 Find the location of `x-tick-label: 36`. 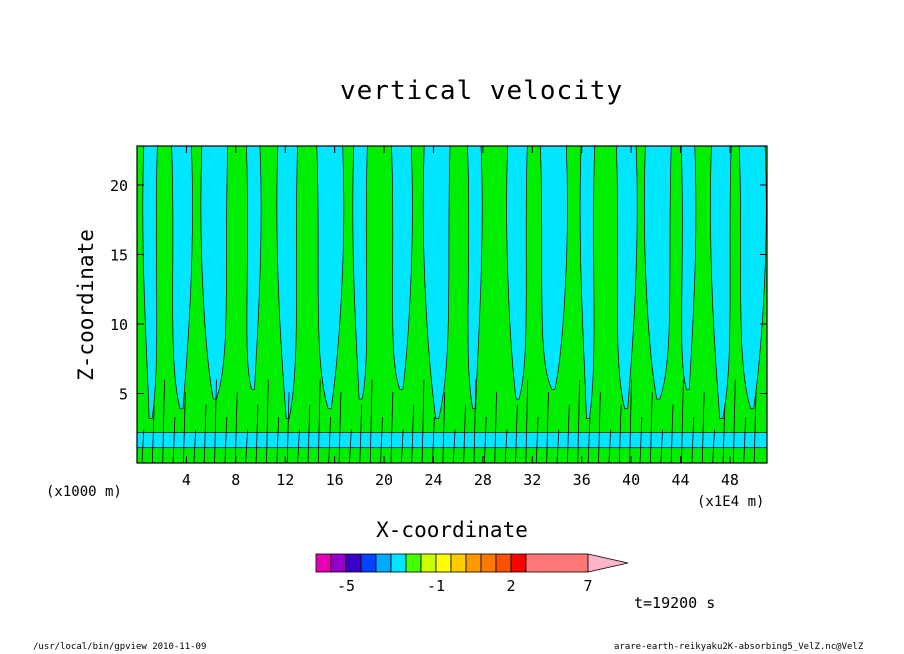

x-tick-label: 36 is located at coordinates (582, 480).